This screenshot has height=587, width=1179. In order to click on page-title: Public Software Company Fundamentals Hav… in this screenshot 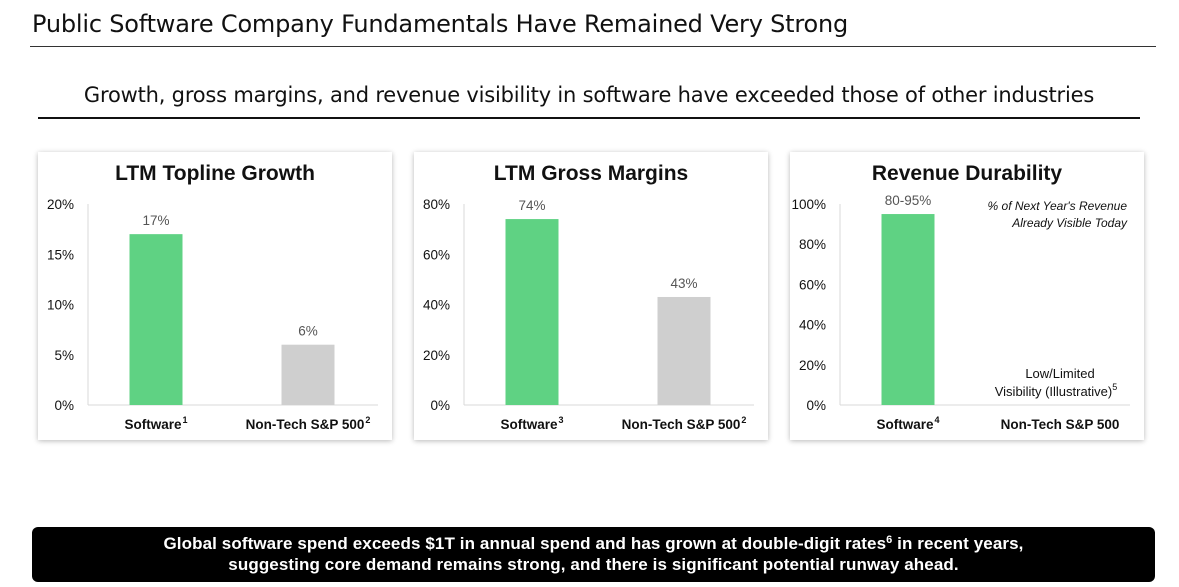, I will do `click(440, 24)`.